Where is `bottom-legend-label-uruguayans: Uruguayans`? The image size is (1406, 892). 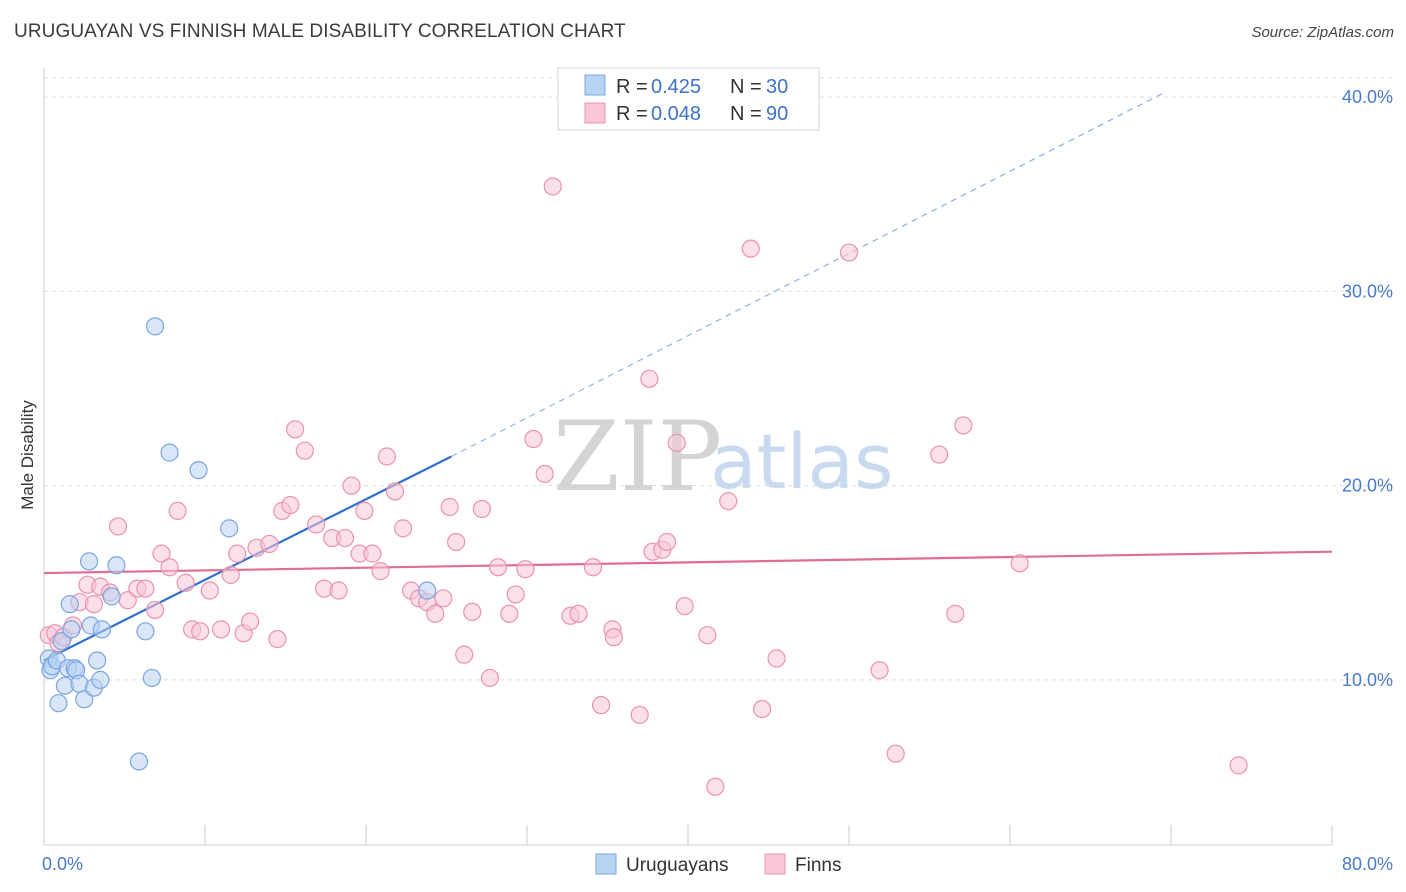
bottom-legend-label-uruguayans: Uruguayans is located at coordinates (677, 865).